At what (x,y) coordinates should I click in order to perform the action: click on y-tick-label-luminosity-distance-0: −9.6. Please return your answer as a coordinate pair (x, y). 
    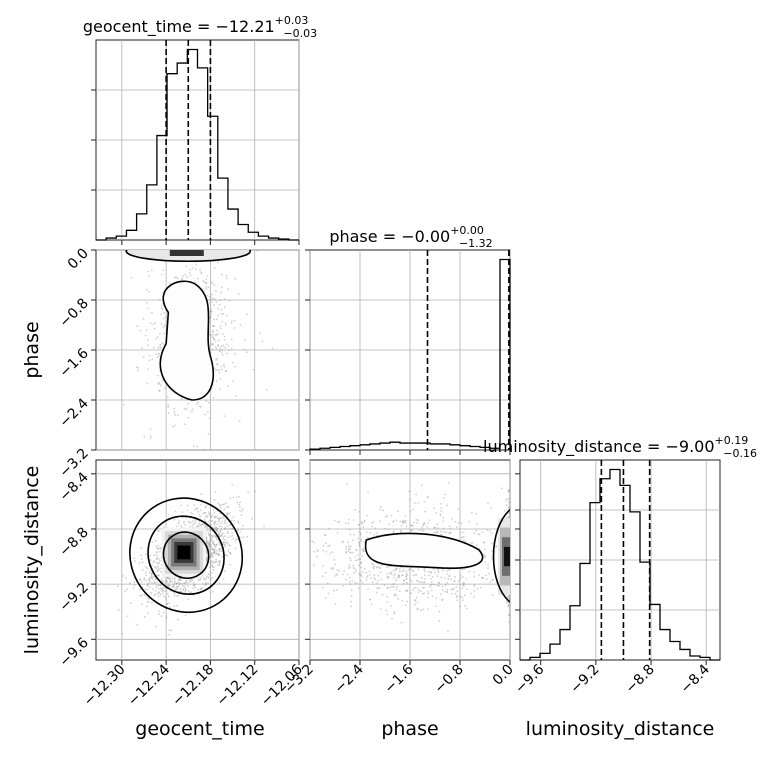
    Looking at the image, I should click on (73, 652).